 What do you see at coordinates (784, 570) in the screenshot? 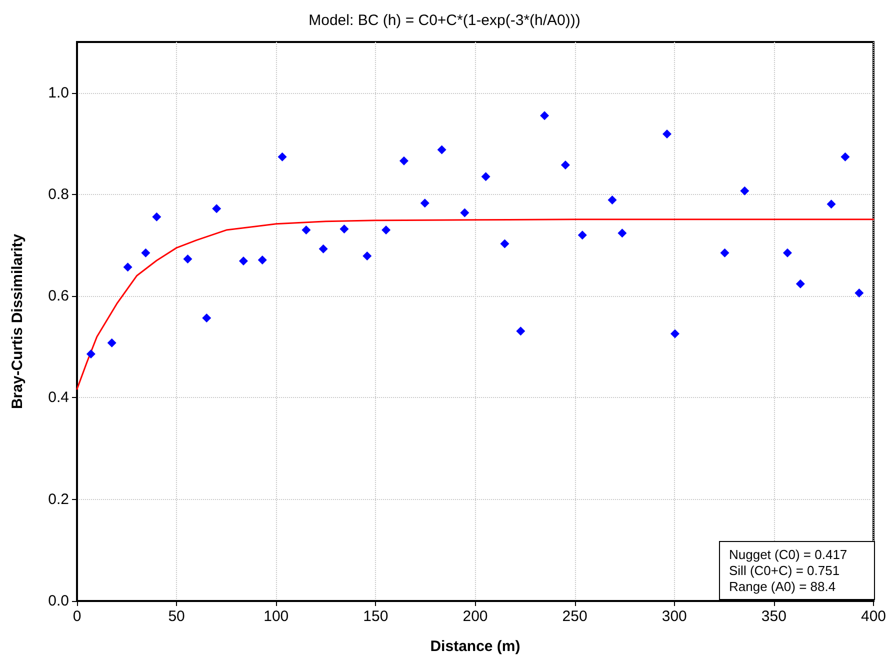
I see `annotation: Sill (C0+C) = 0.751` at bounding box center [784, 570].